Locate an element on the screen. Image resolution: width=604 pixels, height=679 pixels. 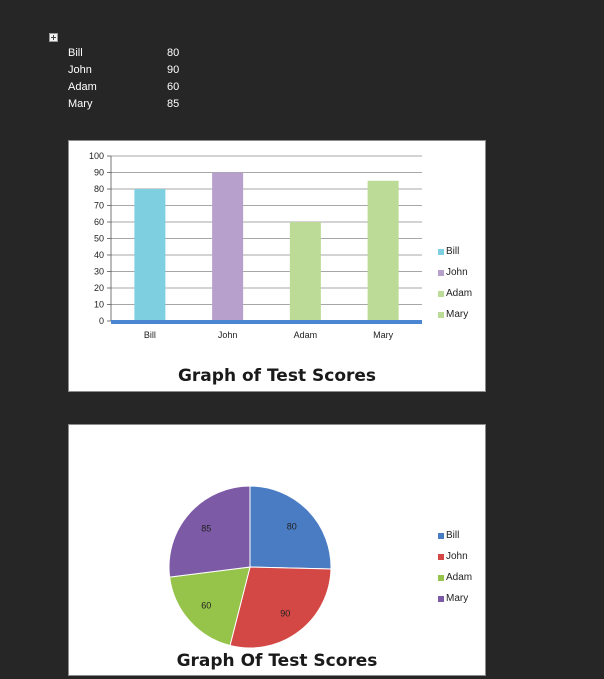
y-tick-label: 60 is located at coordinates (99, 222).